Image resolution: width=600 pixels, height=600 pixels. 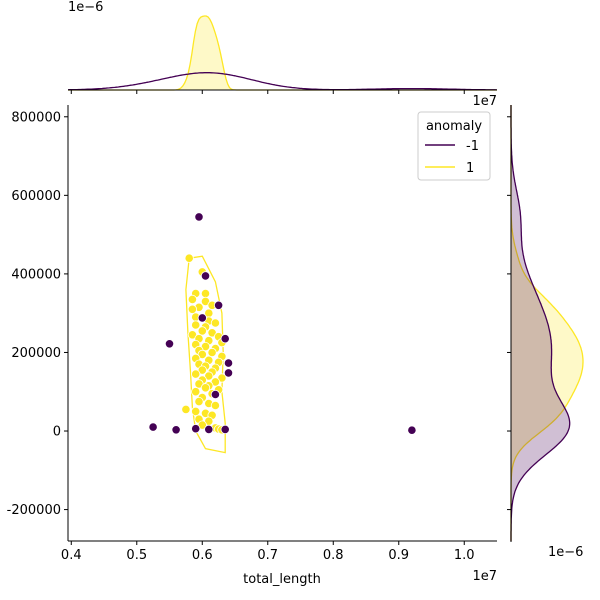 What do you see at coordinates (136, 555) in the screenshot?
I see `x-tick-label: 0.5` at bounding box center [136, 555].